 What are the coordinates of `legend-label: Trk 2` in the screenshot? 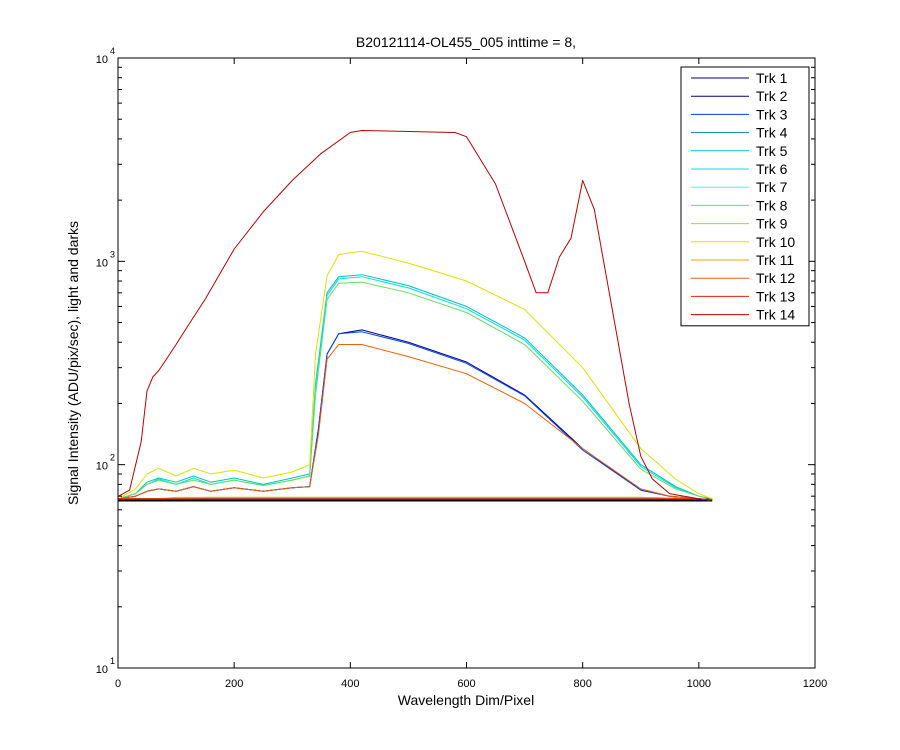 It's located at (772, 96).